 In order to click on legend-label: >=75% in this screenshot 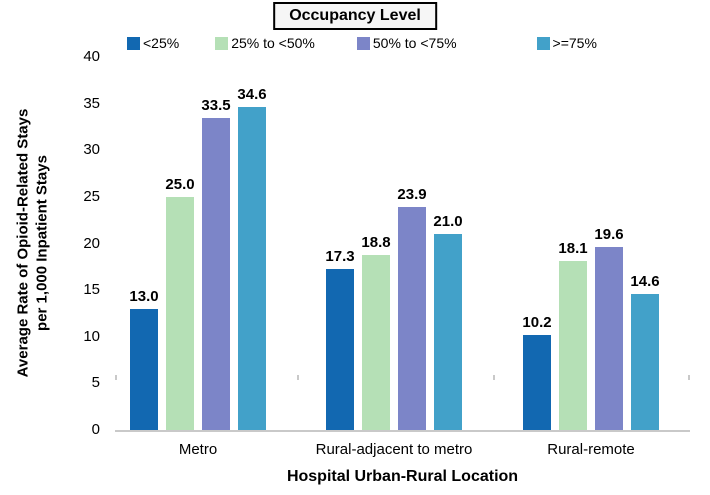, I will do `click(574, 43)`.